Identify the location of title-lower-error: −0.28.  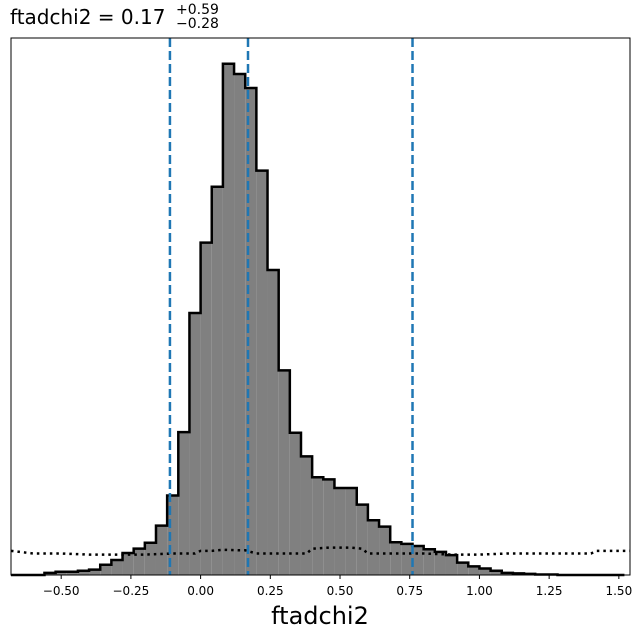
(197, 24).